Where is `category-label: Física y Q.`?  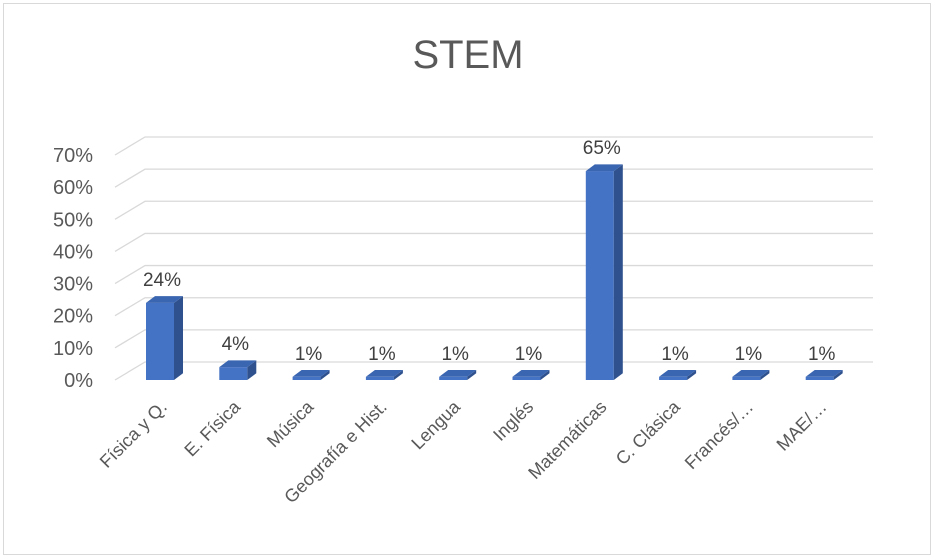
category-label: Física y Q. is located at coordinates (133, 434).